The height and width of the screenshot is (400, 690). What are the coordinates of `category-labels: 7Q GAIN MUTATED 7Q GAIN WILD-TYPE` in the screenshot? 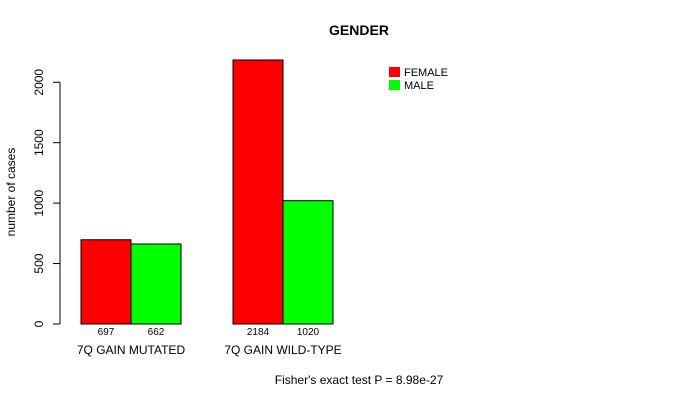 It's located at (209, 350).